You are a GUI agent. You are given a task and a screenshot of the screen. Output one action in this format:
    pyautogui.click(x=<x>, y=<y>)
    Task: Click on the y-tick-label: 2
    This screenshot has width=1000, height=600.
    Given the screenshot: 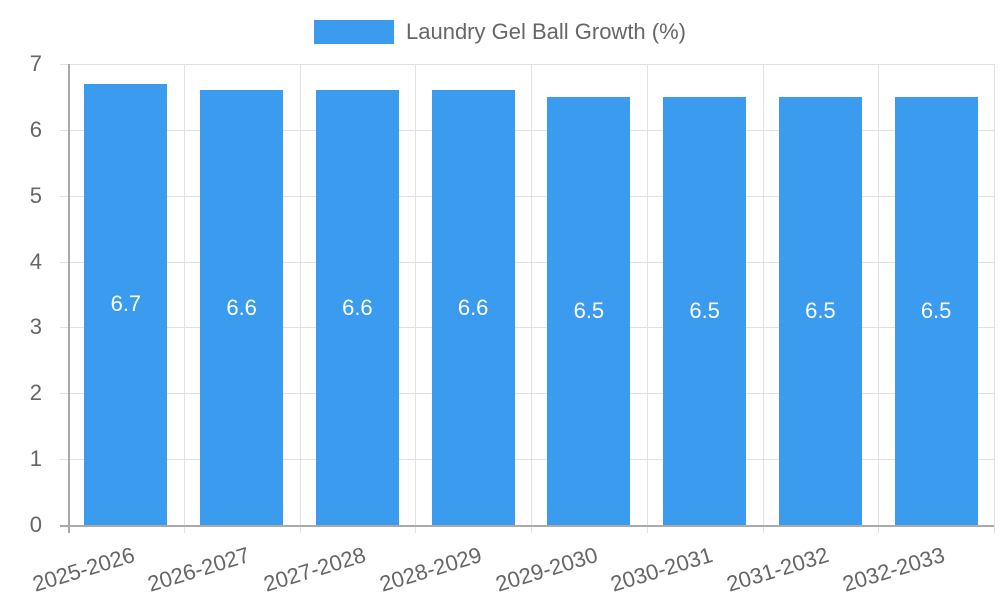 What is the action you would take?
    pyautogui.click(x=35, y=393)
    